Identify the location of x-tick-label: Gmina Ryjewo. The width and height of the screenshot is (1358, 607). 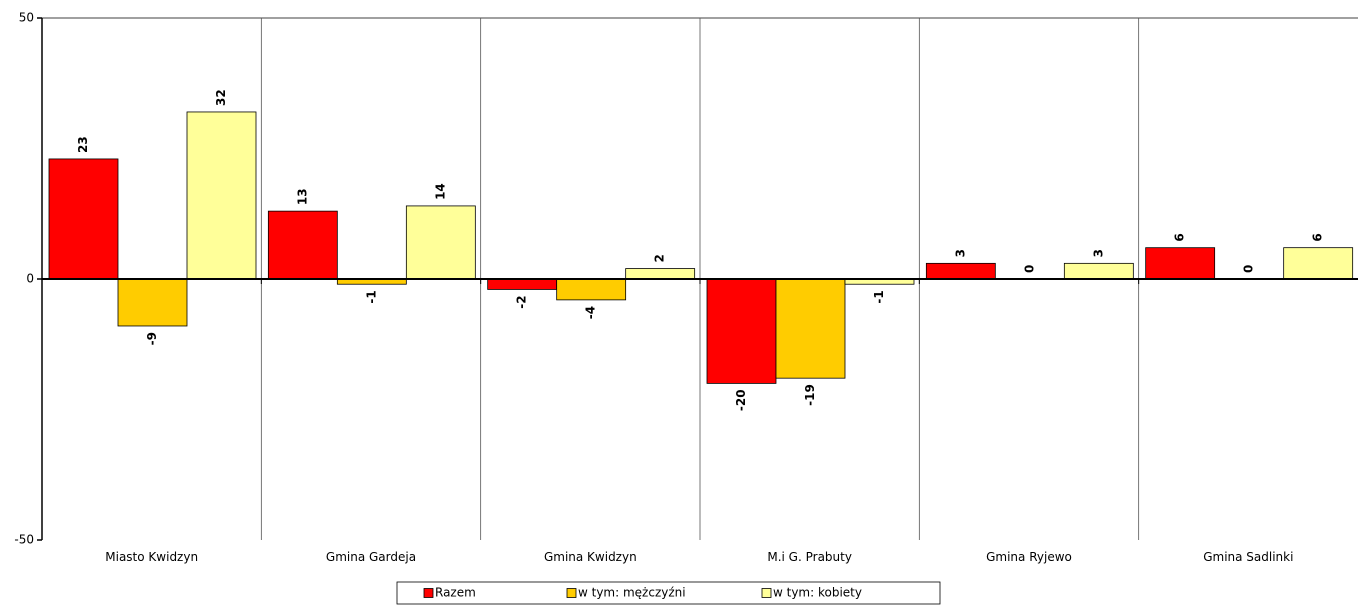
(1029, 557).